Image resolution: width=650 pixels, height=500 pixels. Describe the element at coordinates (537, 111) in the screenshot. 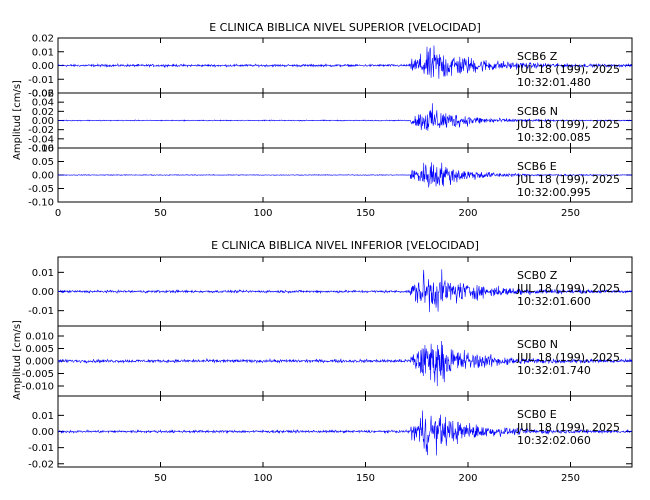

I see `station-label: SCB6 N` at that location.